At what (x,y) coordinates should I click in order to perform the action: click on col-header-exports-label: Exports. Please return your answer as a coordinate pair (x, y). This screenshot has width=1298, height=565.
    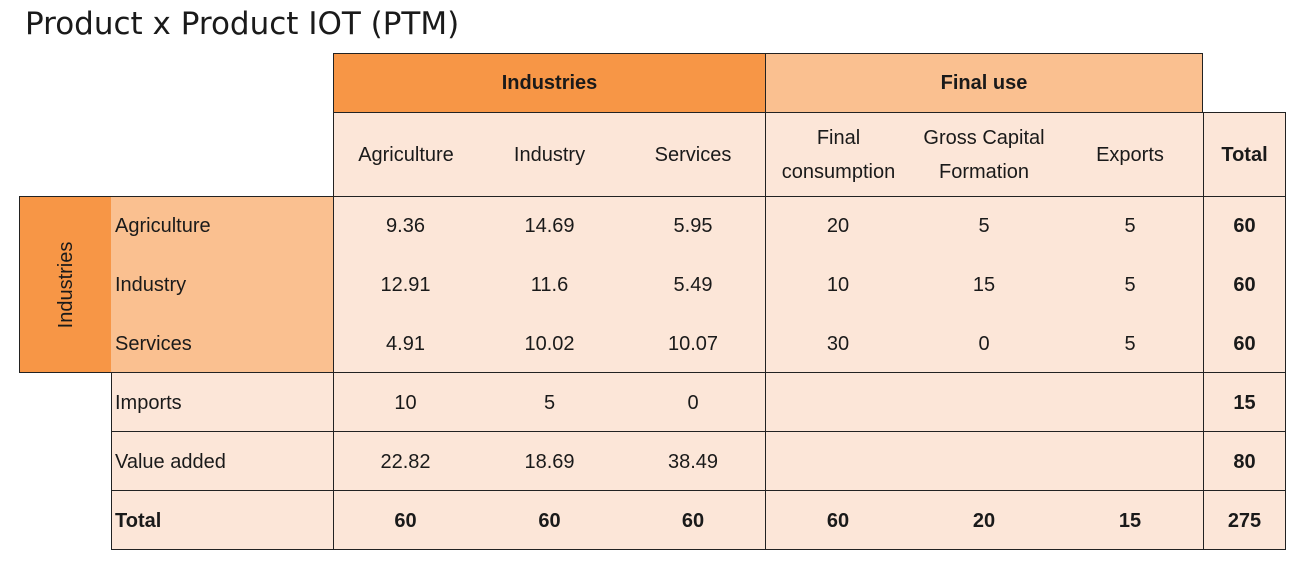
    Looking at the image, I should click on (1130, 154).